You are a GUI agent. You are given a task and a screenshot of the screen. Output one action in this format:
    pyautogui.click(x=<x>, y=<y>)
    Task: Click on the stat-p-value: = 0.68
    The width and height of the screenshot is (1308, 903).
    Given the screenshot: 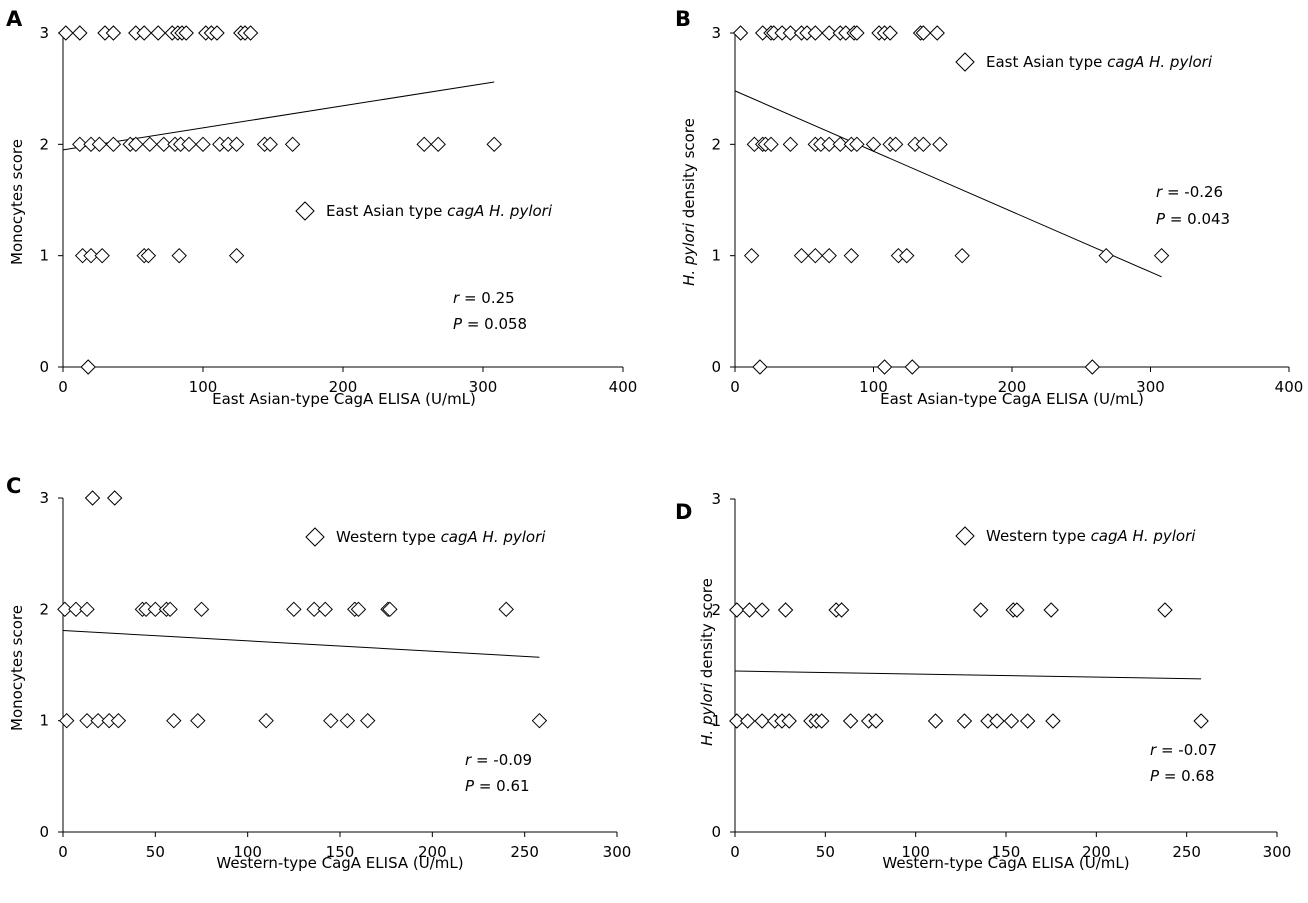 What is the action you would take?
    pyautogui.click(x=1187, y=776)
    